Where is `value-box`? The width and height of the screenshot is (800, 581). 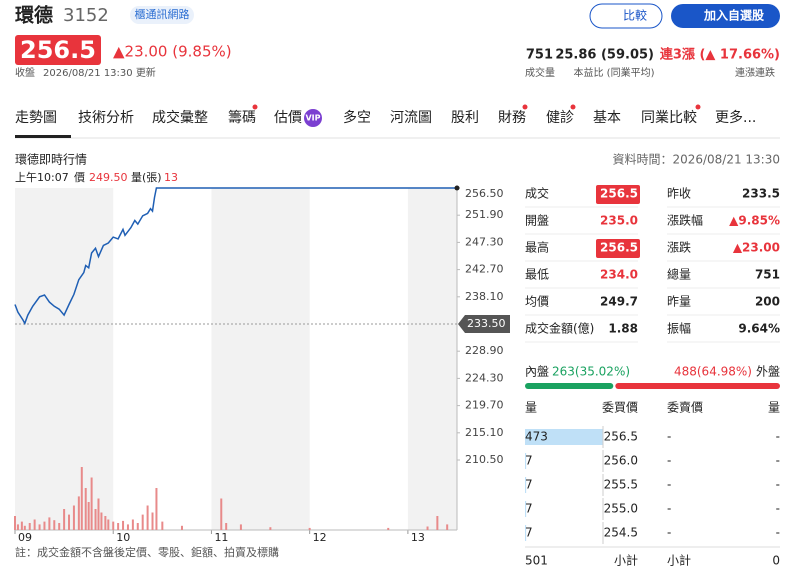 value-box is located at coordinates (618, 194).